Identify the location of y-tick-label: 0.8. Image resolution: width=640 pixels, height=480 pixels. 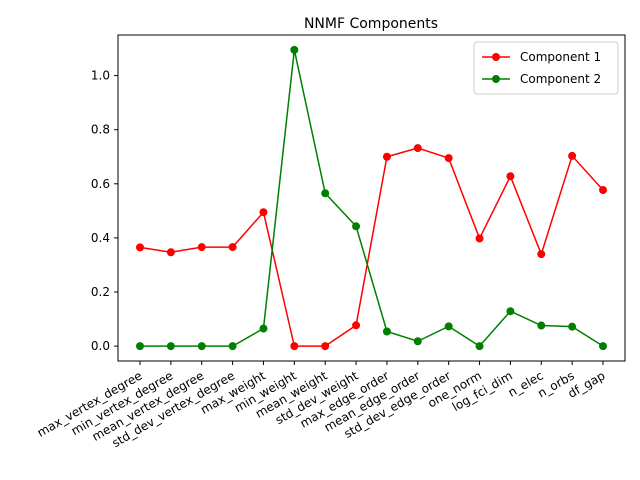
(100, 130).